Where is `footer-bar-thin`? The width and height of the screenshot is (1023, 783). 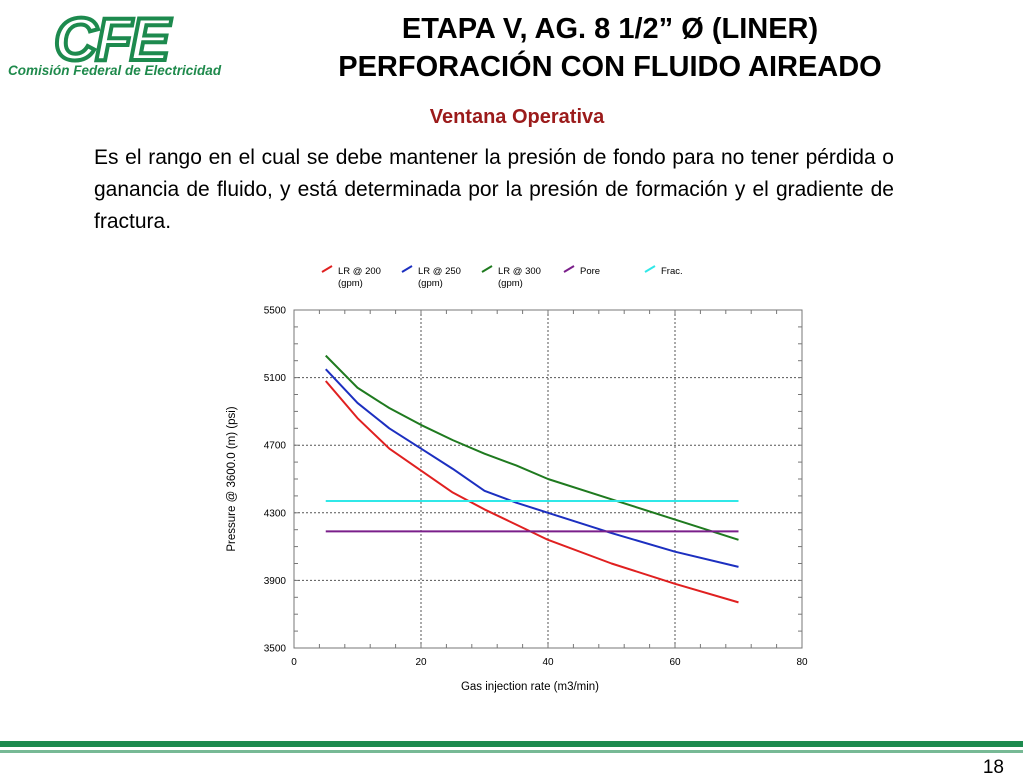 footer-bar-thin is located at coordinates (511, 751).